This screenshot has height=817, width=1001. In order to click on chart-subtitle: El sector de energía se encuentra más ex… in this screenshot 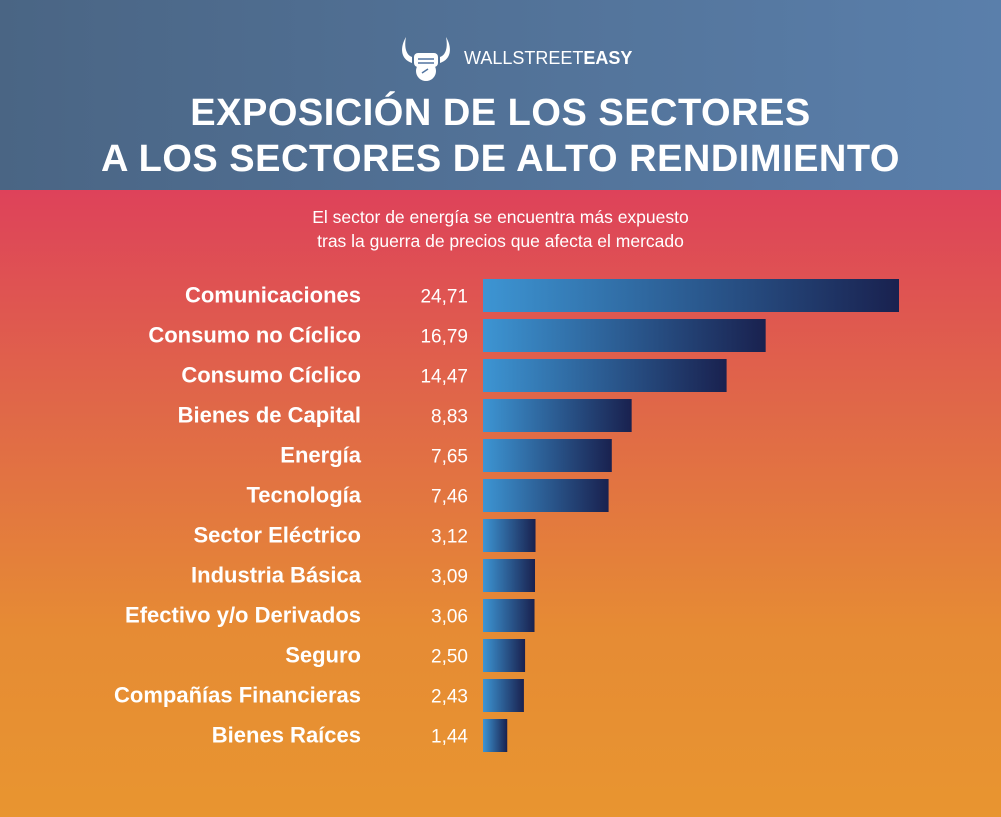, I will do `click(500, 229)`.